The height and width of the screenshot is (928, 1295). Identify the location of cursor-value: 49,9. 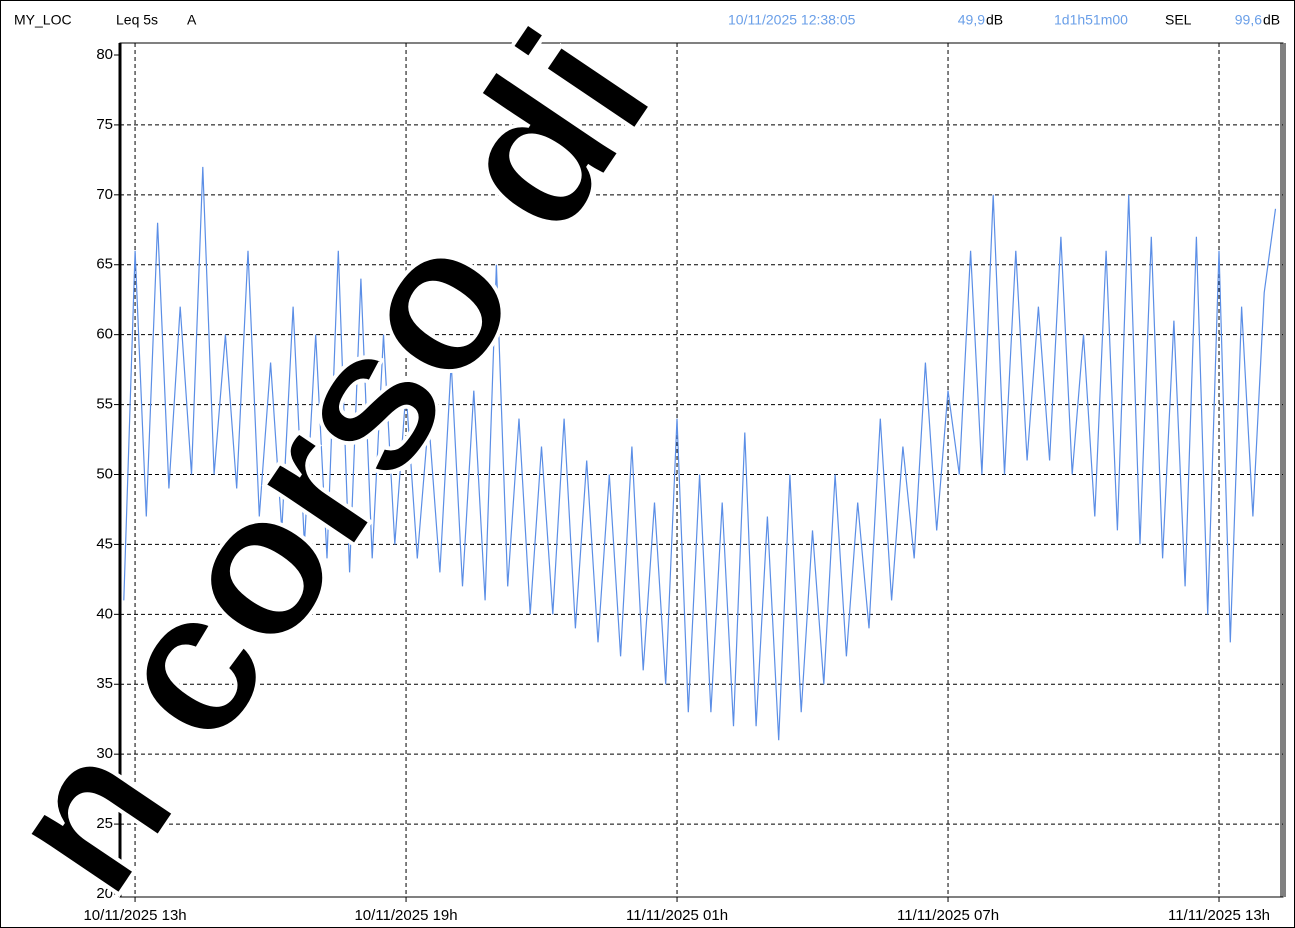
(971, 20).